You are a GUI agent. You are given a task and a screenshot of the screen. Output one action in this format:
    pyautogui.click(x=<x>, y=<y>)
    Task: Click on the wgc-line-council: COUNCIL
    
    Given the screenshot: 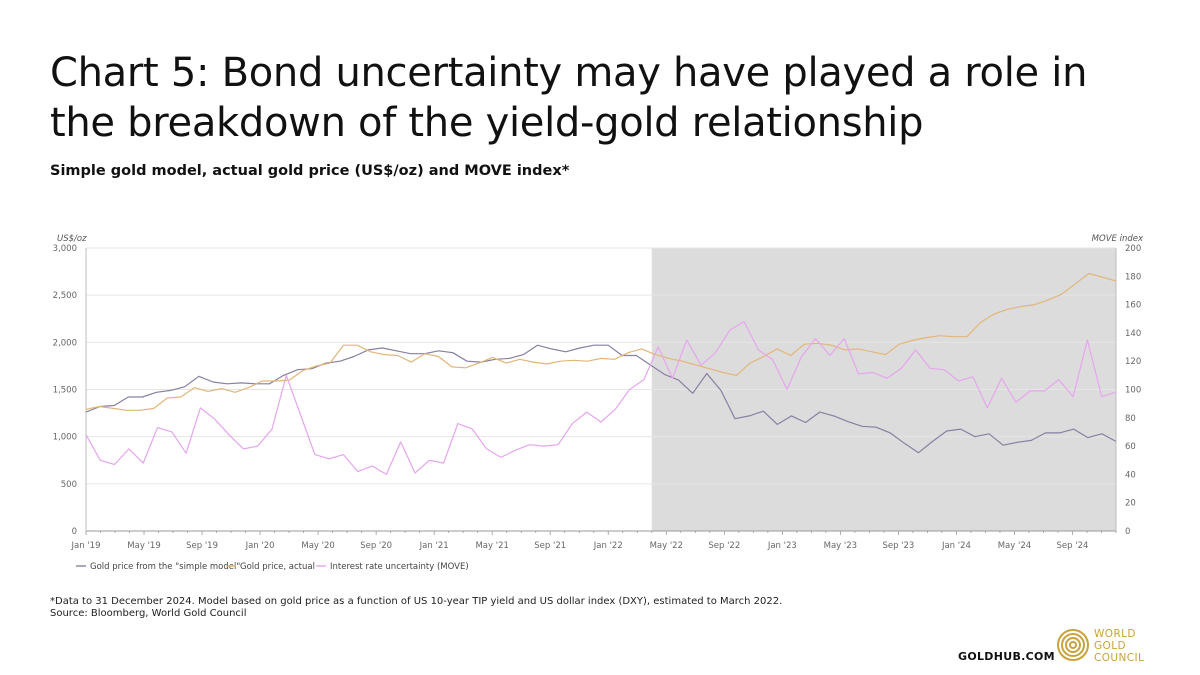 What is the action you would take?
    pyautogui.click(x=1119, y=658)
    